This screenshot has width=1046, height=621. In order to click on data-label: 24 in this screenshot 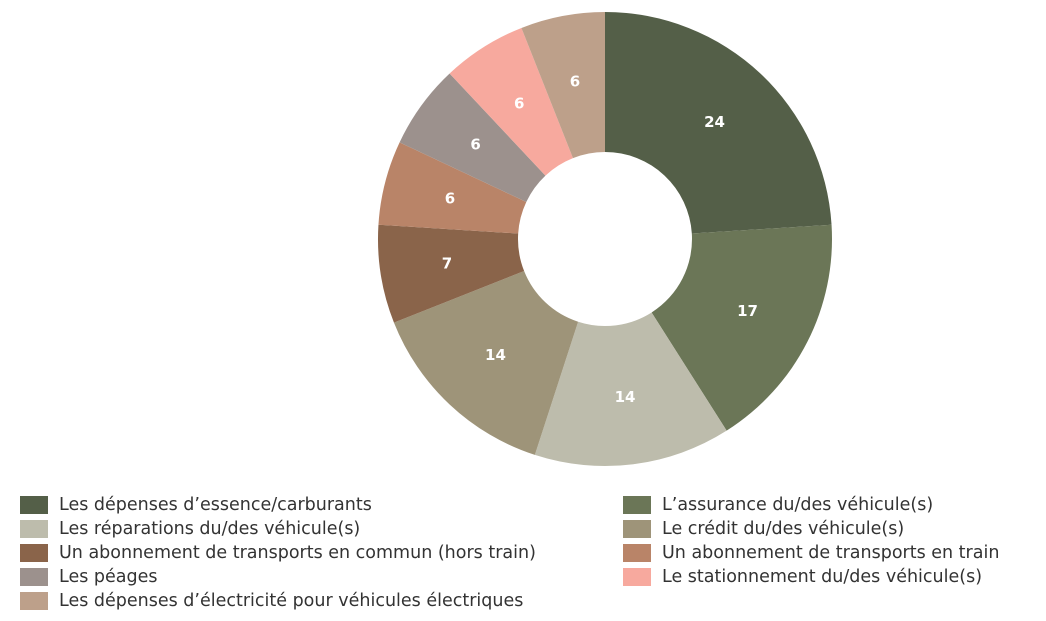, I will do `click(714, 122)`.